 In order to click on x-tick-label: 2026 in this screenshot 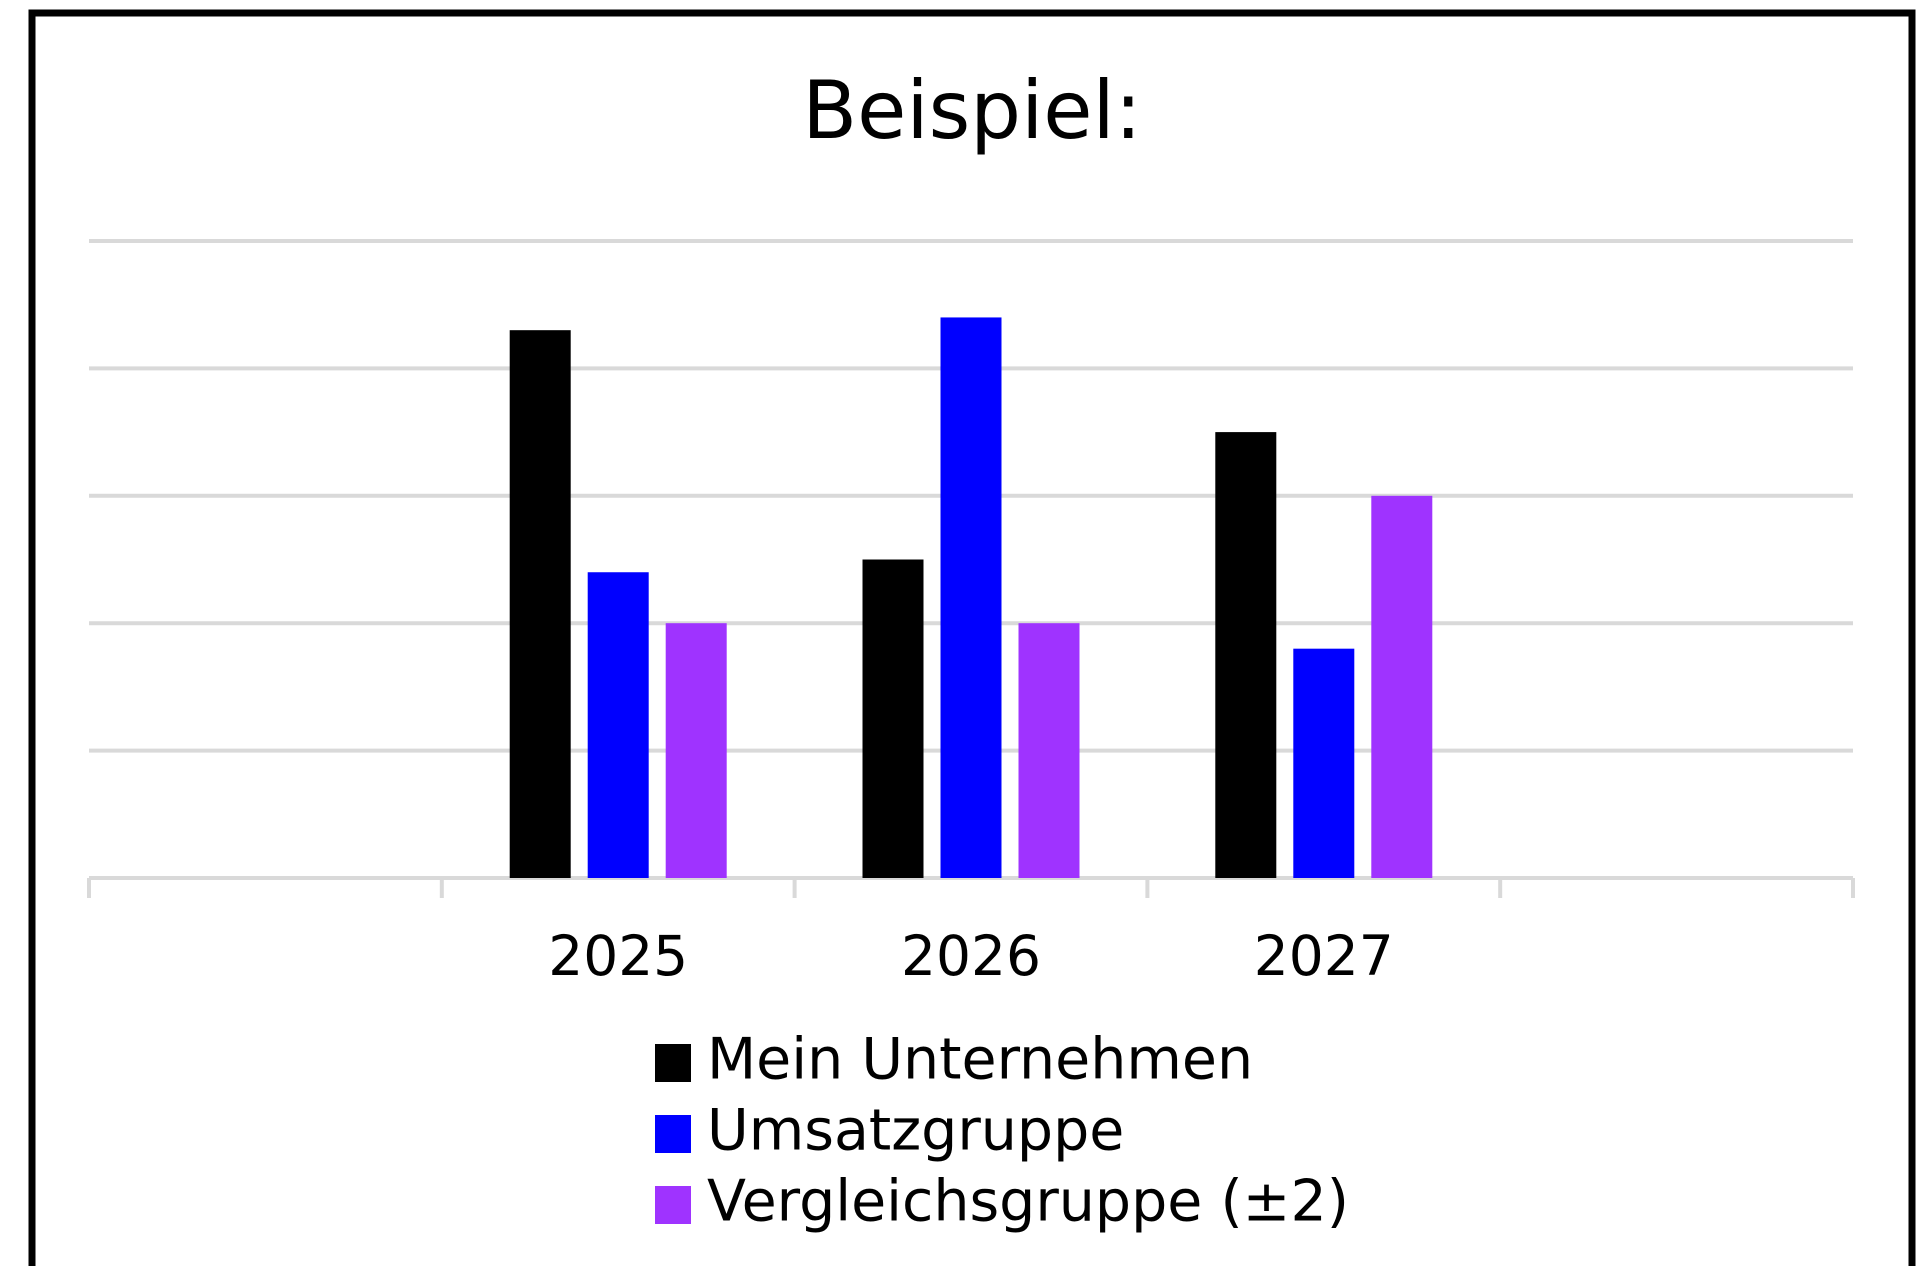, I will do `click(971, 956)`.